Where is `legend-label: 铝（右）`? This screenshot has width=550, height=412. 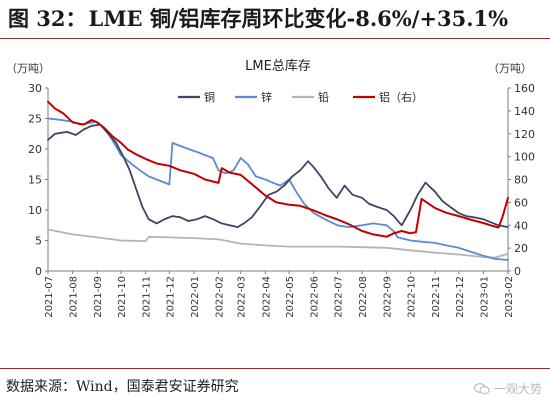
legend-label: 铝（右） is located at coordinates (401, 97).